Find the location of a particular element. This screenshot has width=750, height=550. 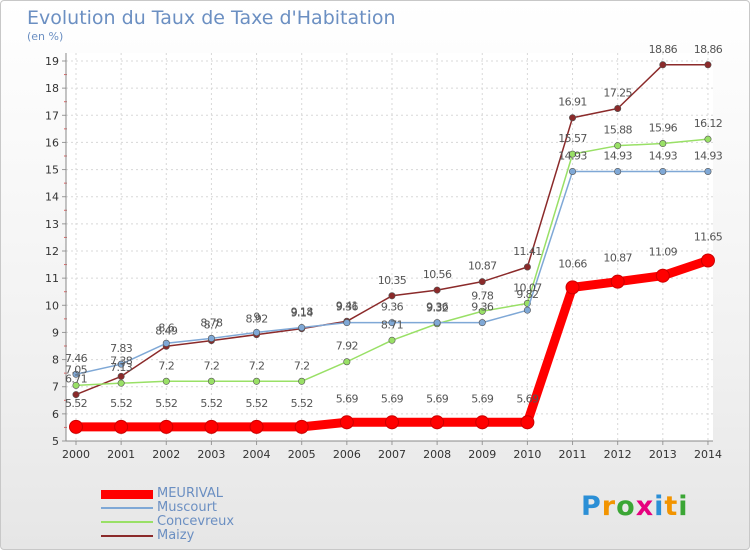

logo-letter: t is located at coordinates (671, 506).